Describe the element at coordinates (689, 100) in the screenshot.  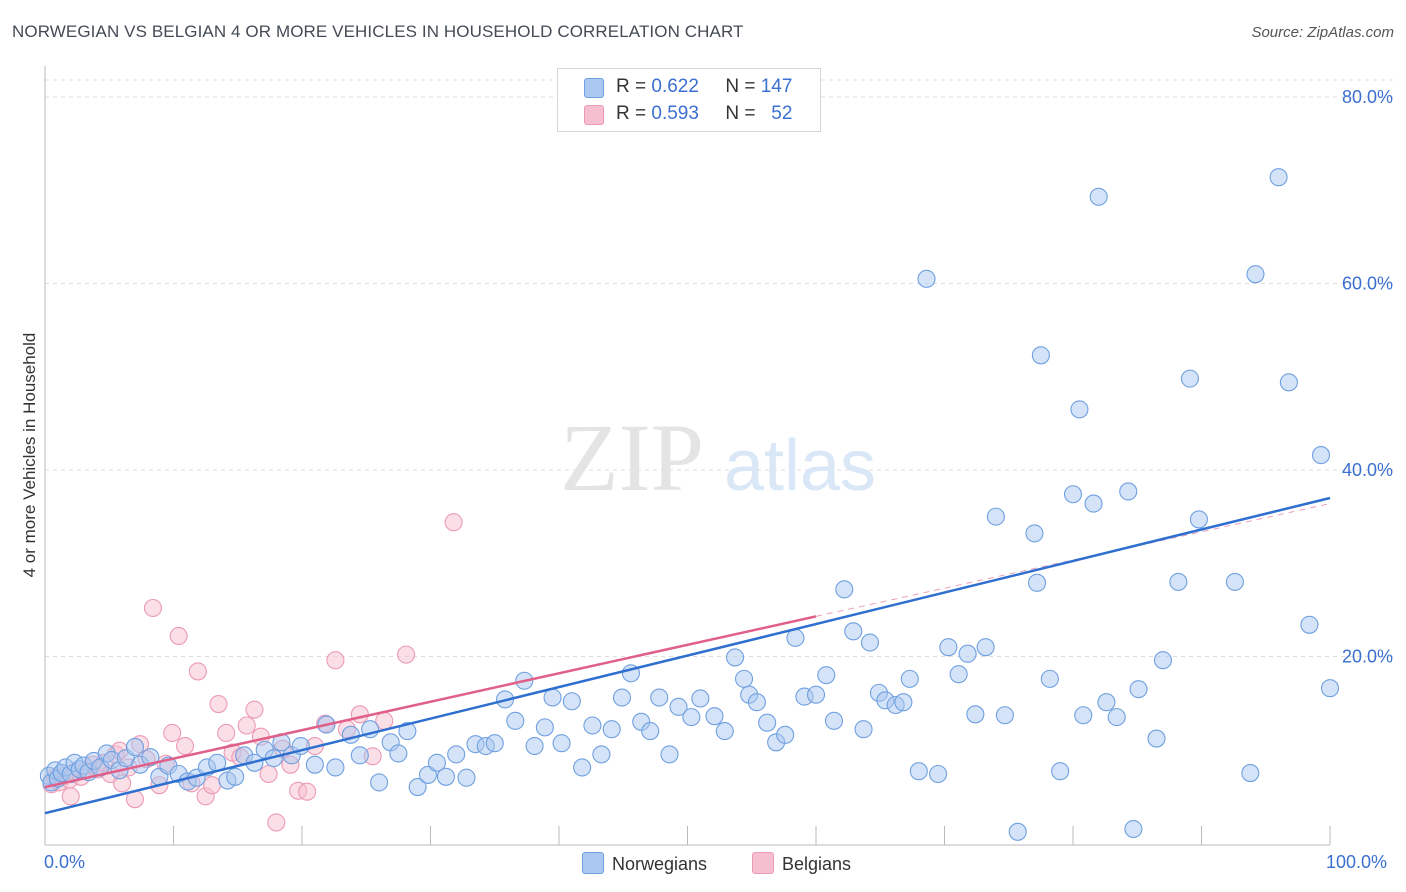
I see `correlation-legend: R = 0.622 N = 147 R = 0.593 N = 52` at that location.